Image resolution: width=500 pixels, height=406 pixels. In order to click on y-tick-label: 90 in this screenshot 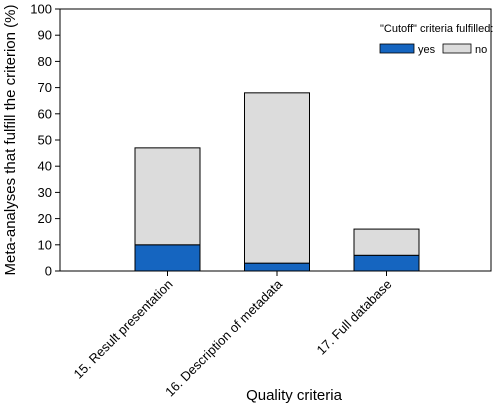, I will do `click(45, 35)`.